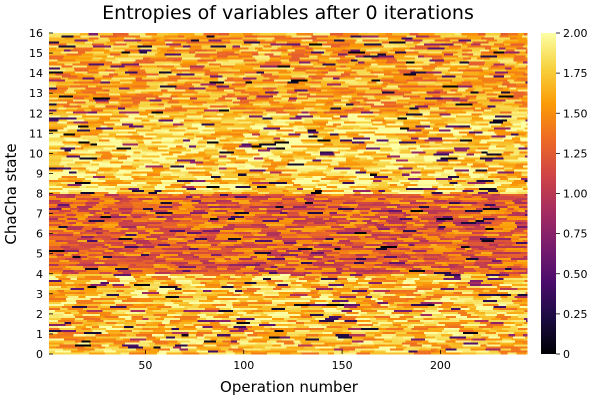 The width and height of the screenshot is (600, 400). I want to click on colorbar-tick-label: 2.00, so click(575, 33).